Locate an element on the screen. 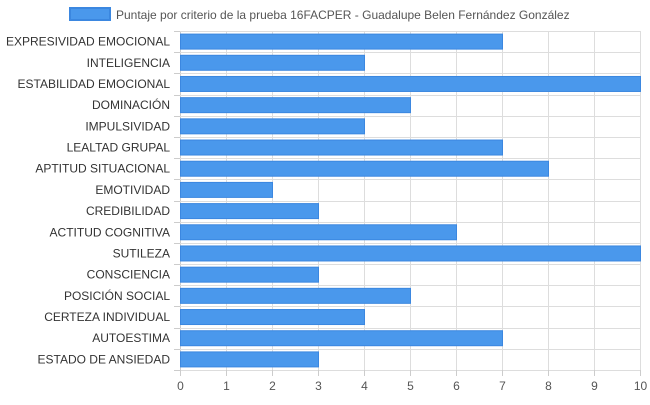 This screenshot has width=650, height=405. x-tick-label: 10 is located at coordinates (641, 386).